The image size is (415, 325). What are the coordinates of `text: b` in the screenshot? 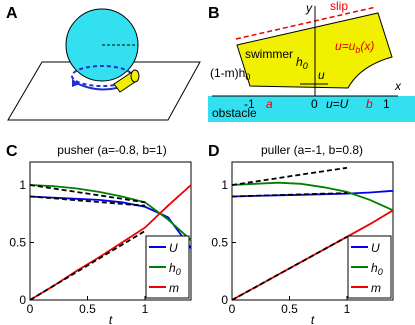 It's located at (357, 50).